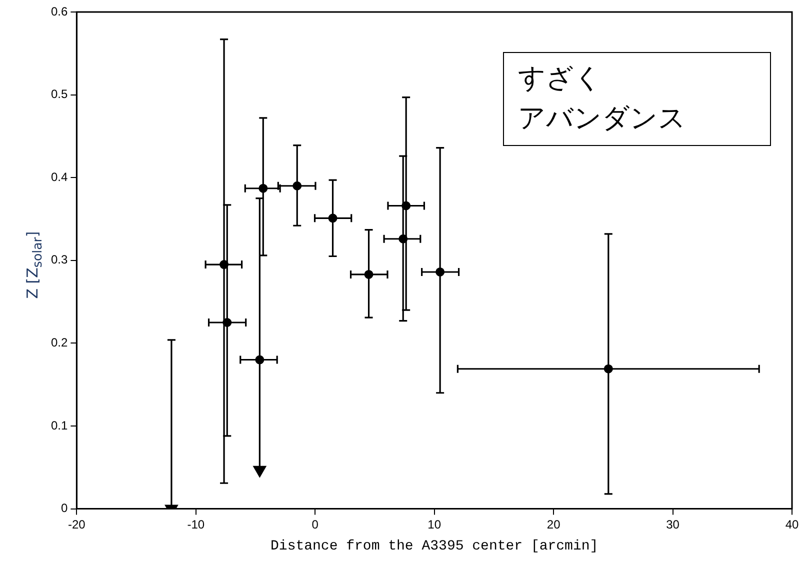 The image size is (804, 562). Describe the element at coordinates (59, 425) in the screenshot. I see `y-tick-label: 0.1` at that location.